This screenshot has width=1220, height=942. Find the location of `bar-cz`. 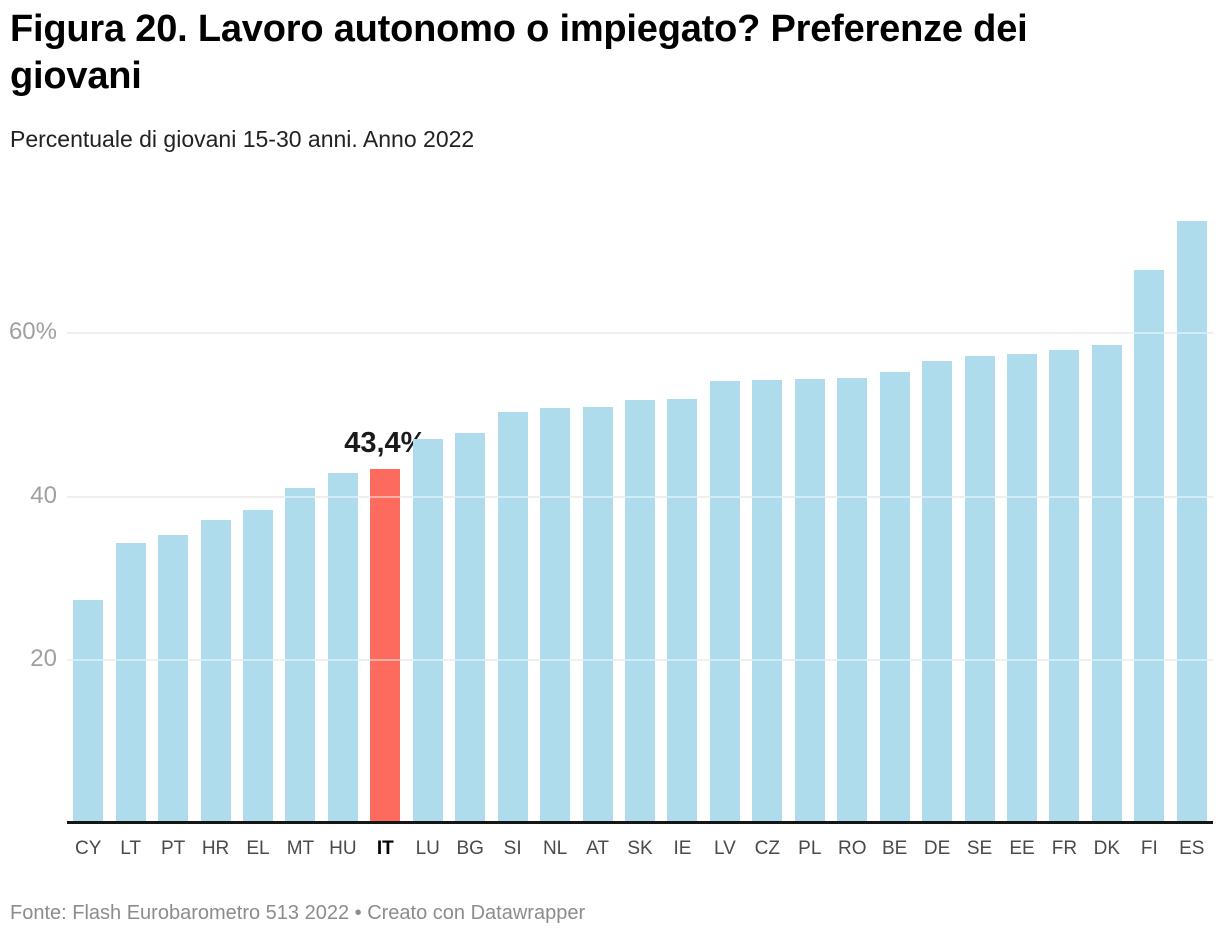

bar-cz is located at coordinates (767, 601).